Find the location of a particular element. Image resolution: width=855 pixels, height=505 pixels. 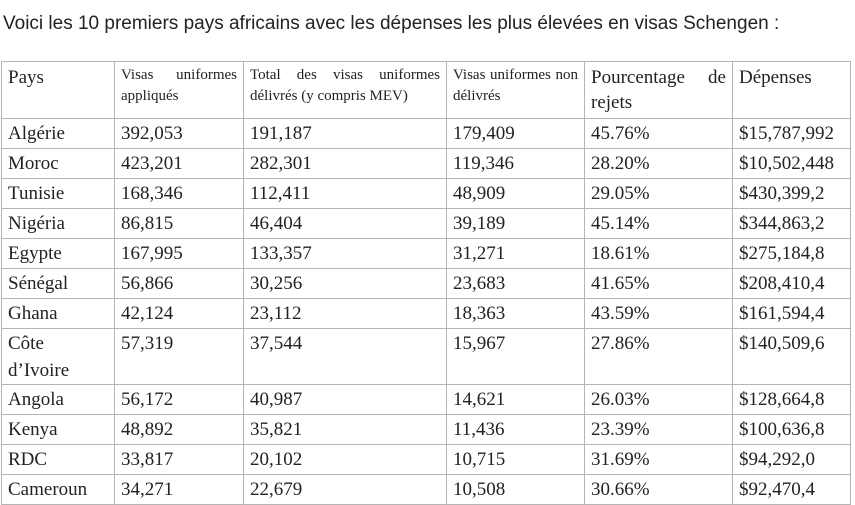

table-row: Ghana 42,124 23,112 18,363 43.59% $161,594,4 is located at coordinates (426, 313).